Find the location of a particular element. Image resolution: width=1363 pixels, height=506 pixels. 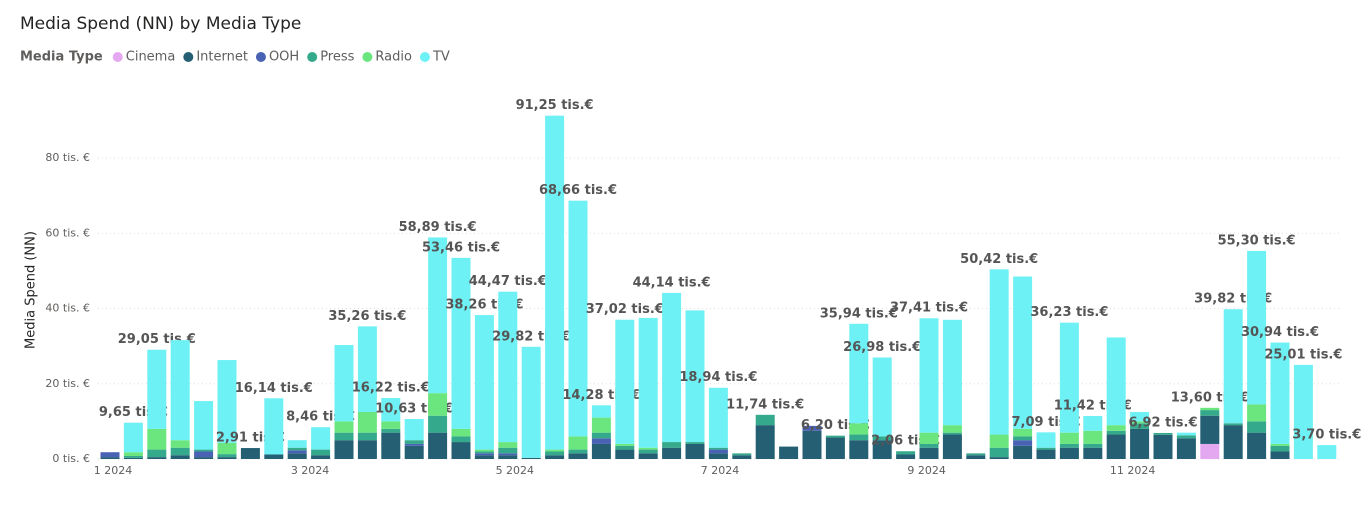

legend-label: TV is located at coordinates (441, 57).